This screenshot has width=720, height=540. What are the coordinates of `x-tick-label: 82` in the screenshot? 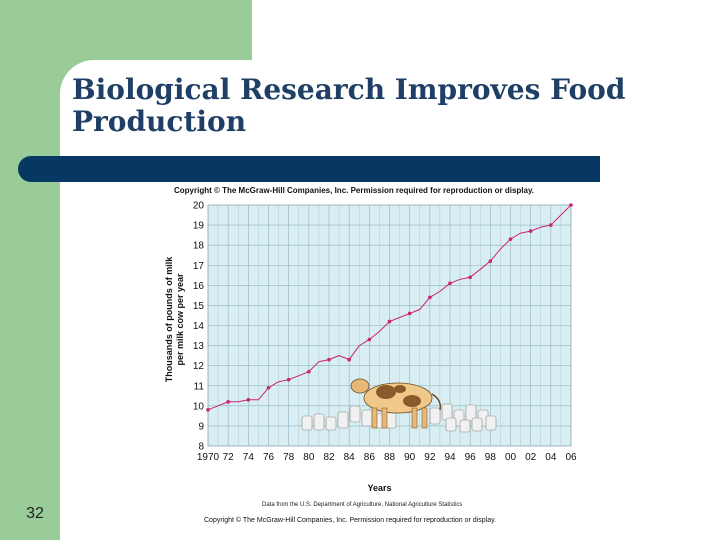 It's located at (329, 457).